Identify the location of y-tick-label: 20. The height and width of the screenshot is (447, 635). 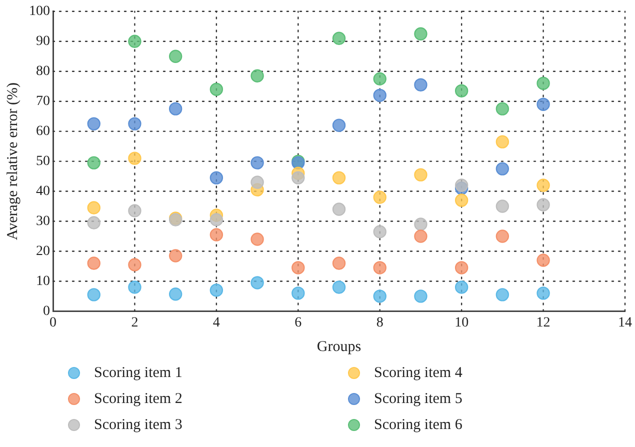
(43, 251).